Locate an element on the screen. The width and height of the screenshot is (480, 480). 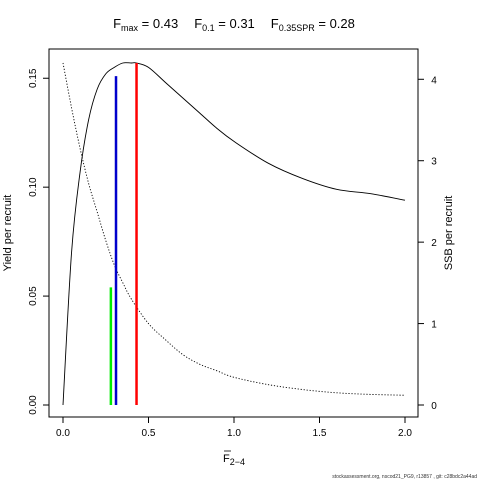
title-fspr-main: F is located at coordinates (275, 23).